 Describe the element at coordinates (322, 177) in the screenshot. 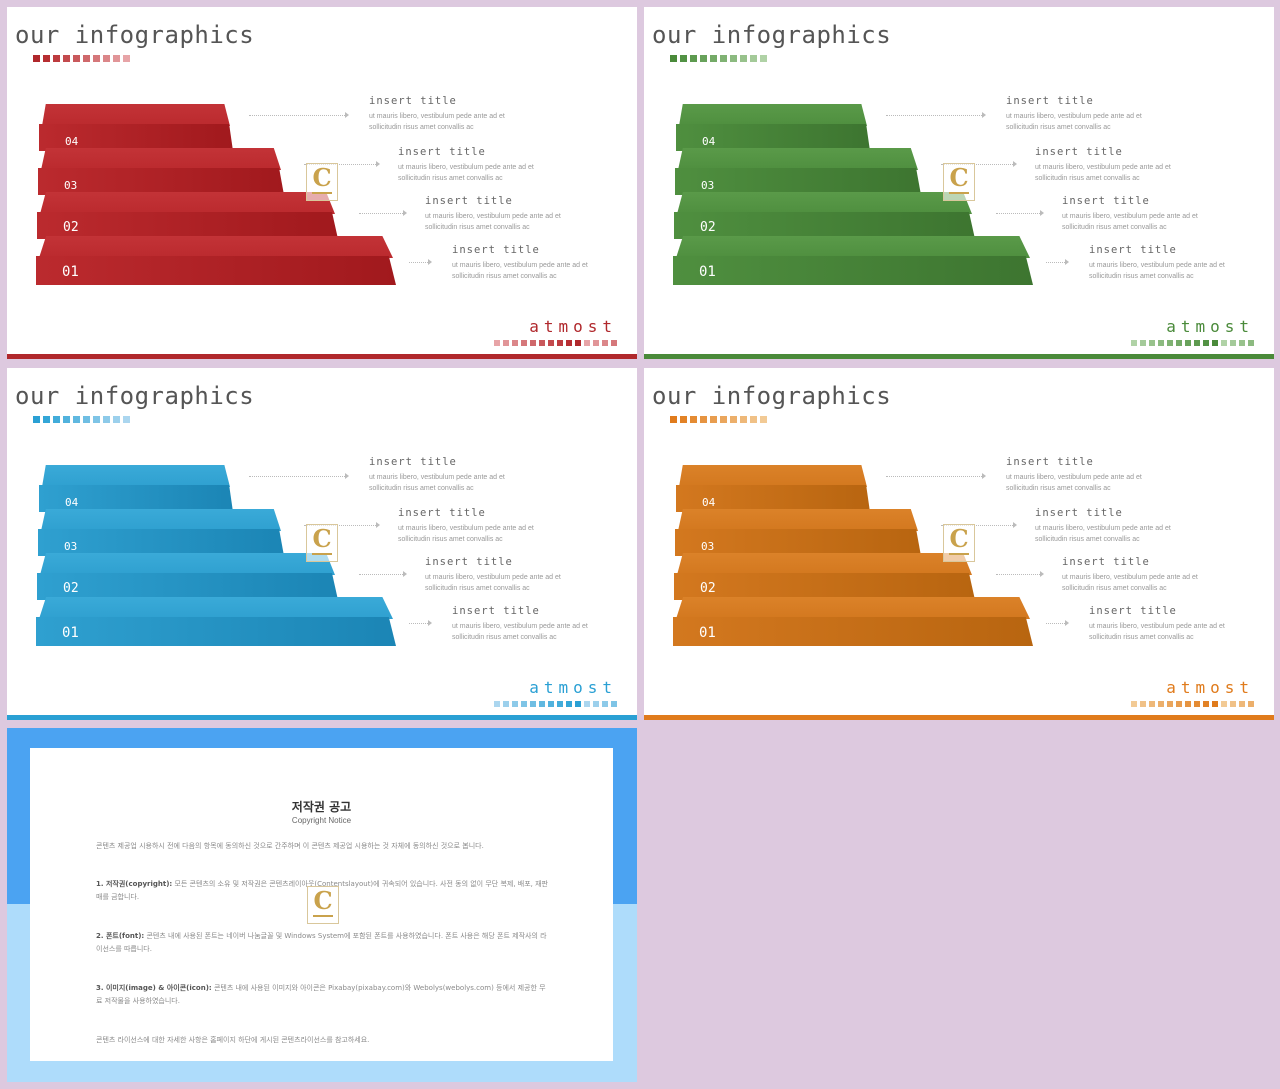

I see `logo-letter: C` at that location.